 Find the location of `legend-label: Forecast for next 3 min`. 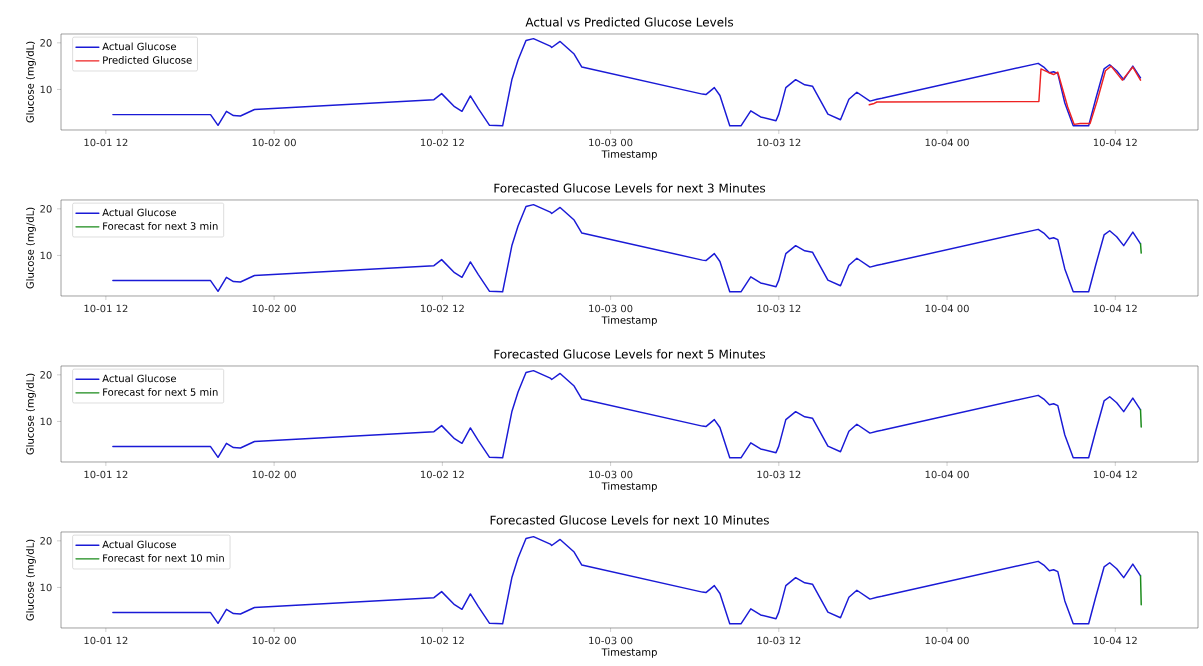

legend-label: Forecast for next 3 min is located at coordinates (160, 226).